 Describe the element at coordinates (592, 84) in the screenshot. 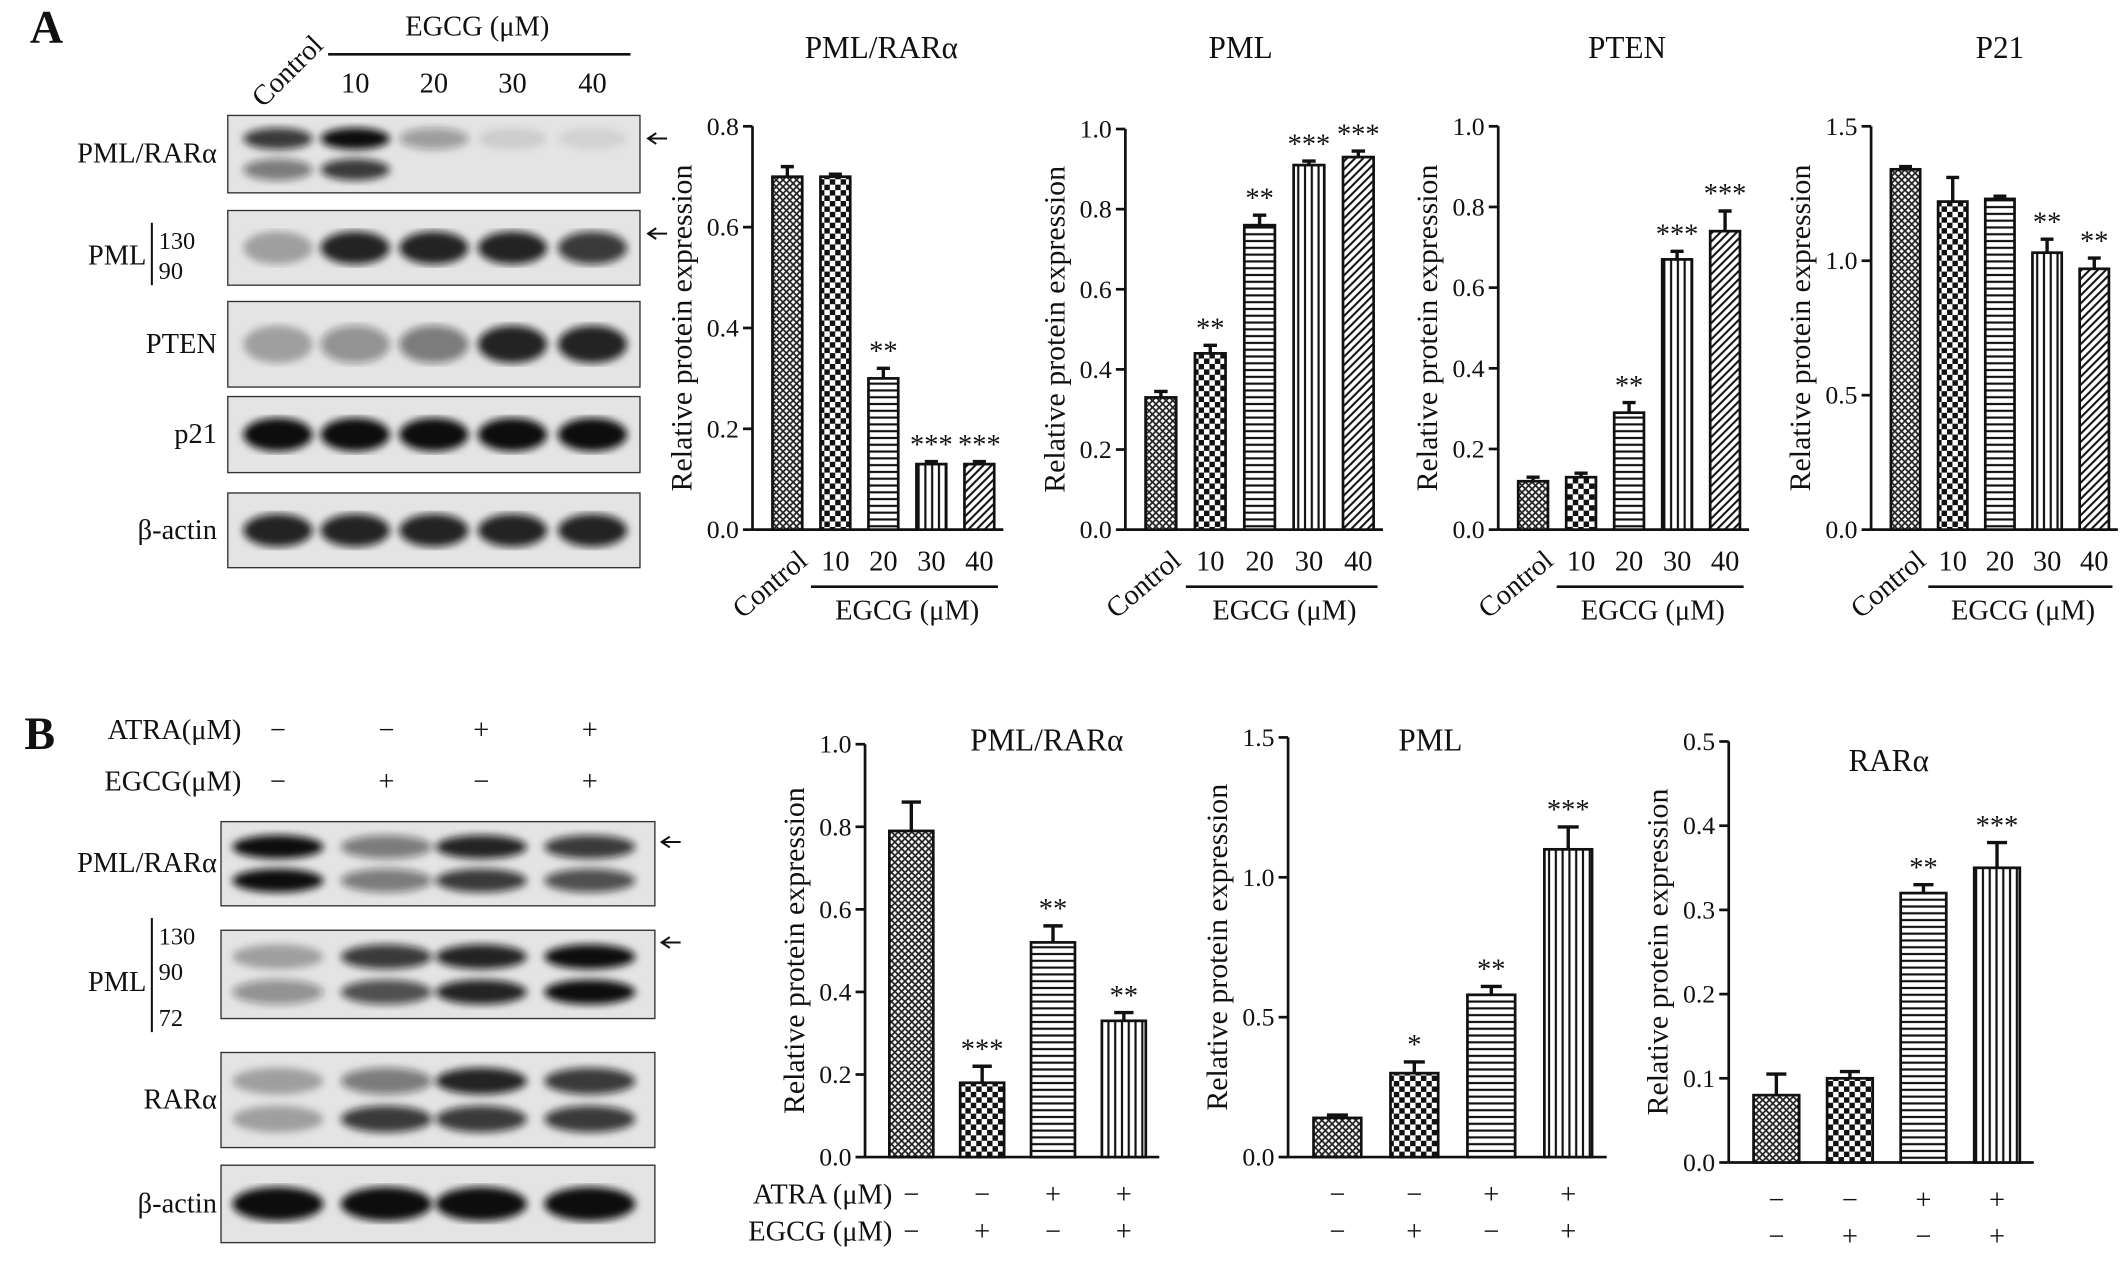

I see `blot-lane-label: 40` at that location.